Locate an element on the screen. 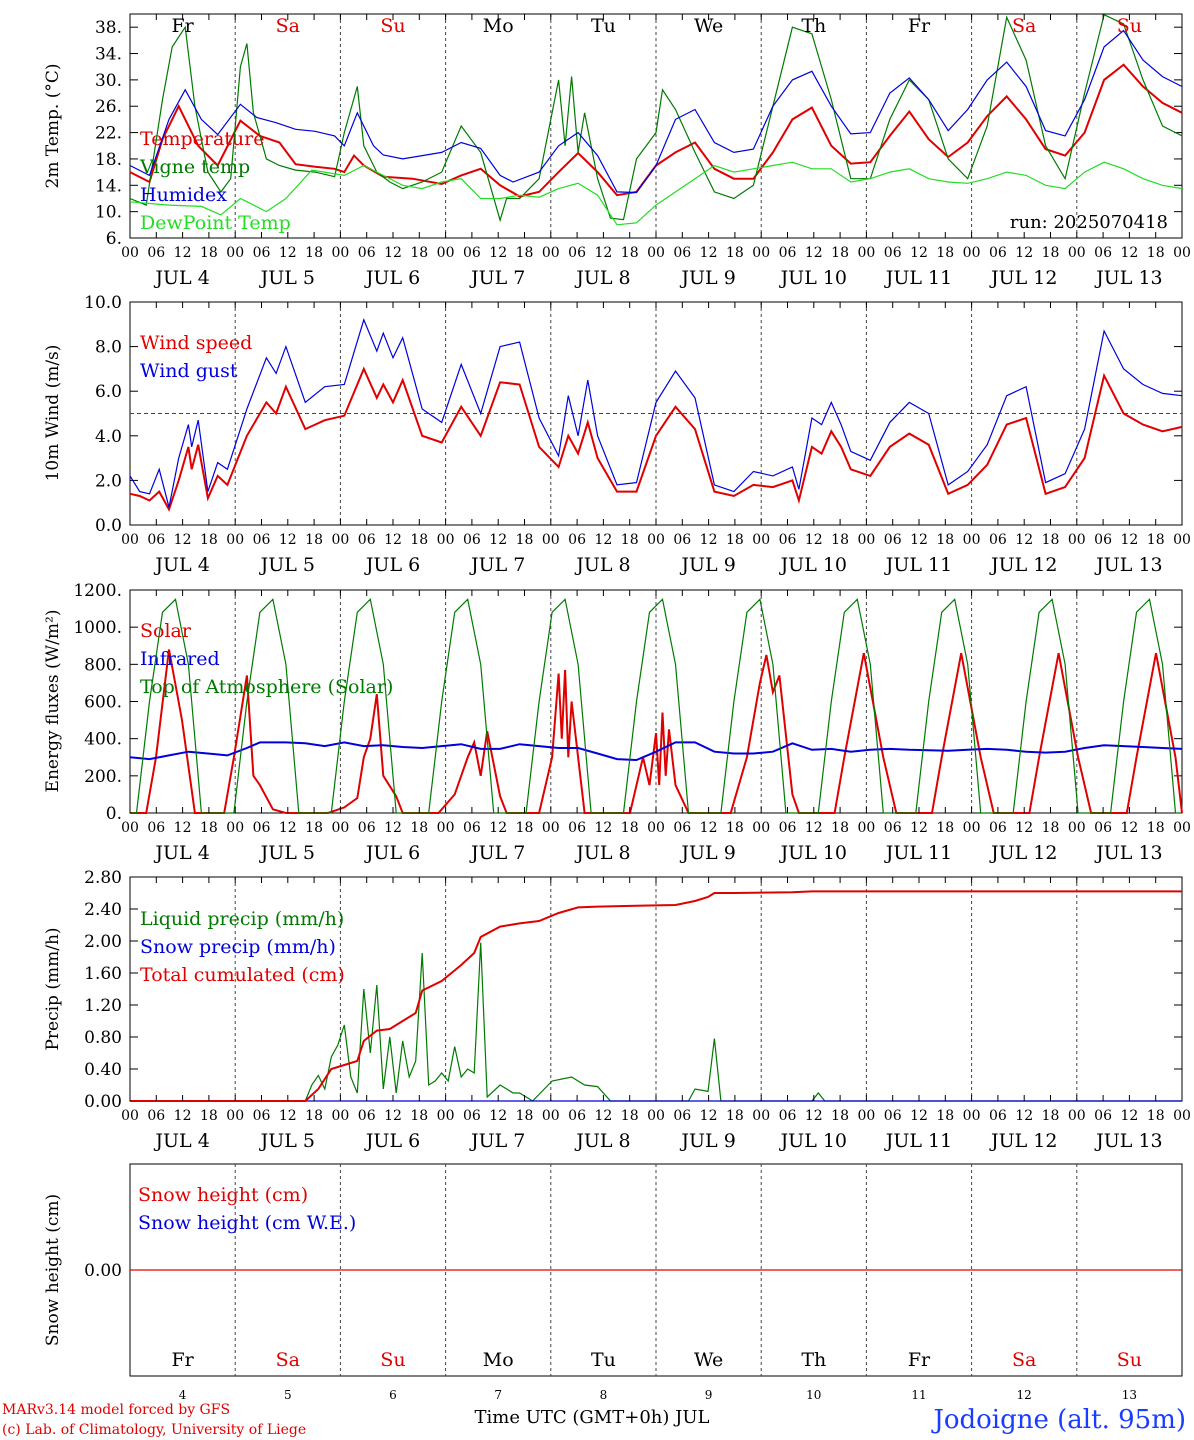 The image size is (1194, 1440). day-number: 12 is located at coordinates (1024, 1395).